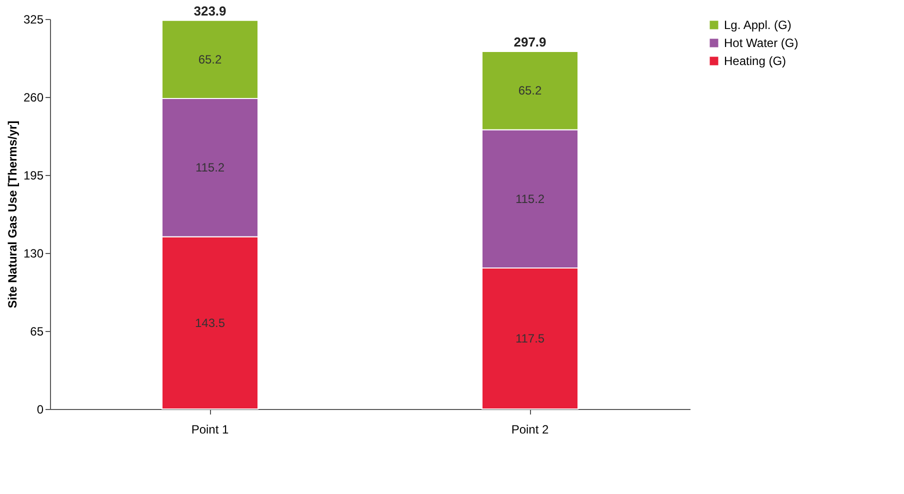  Describe the element at coordinates (33, 19) in the screenshot. I see `y-tick-label: 325` at that location.